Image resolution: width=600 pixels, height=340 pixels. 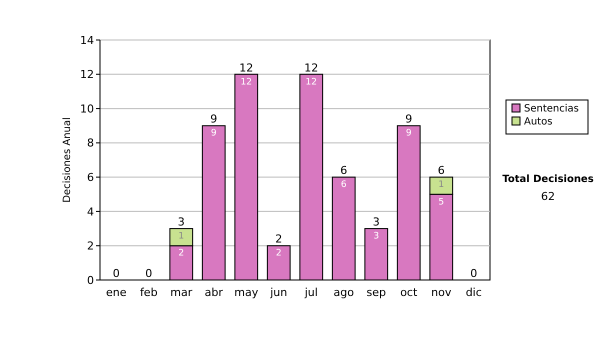 I want to click on data-label: 5, so click(x=441, y=202).